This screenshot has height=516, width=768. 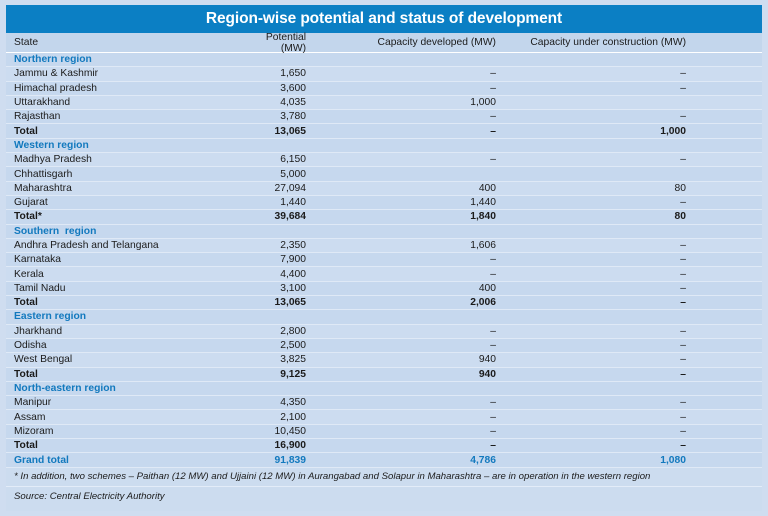 What do you see at coordinates (384, 446) in the screenshot?
I see `table-row-total: Total 16,900 – –` at bounding box center [384, 446].